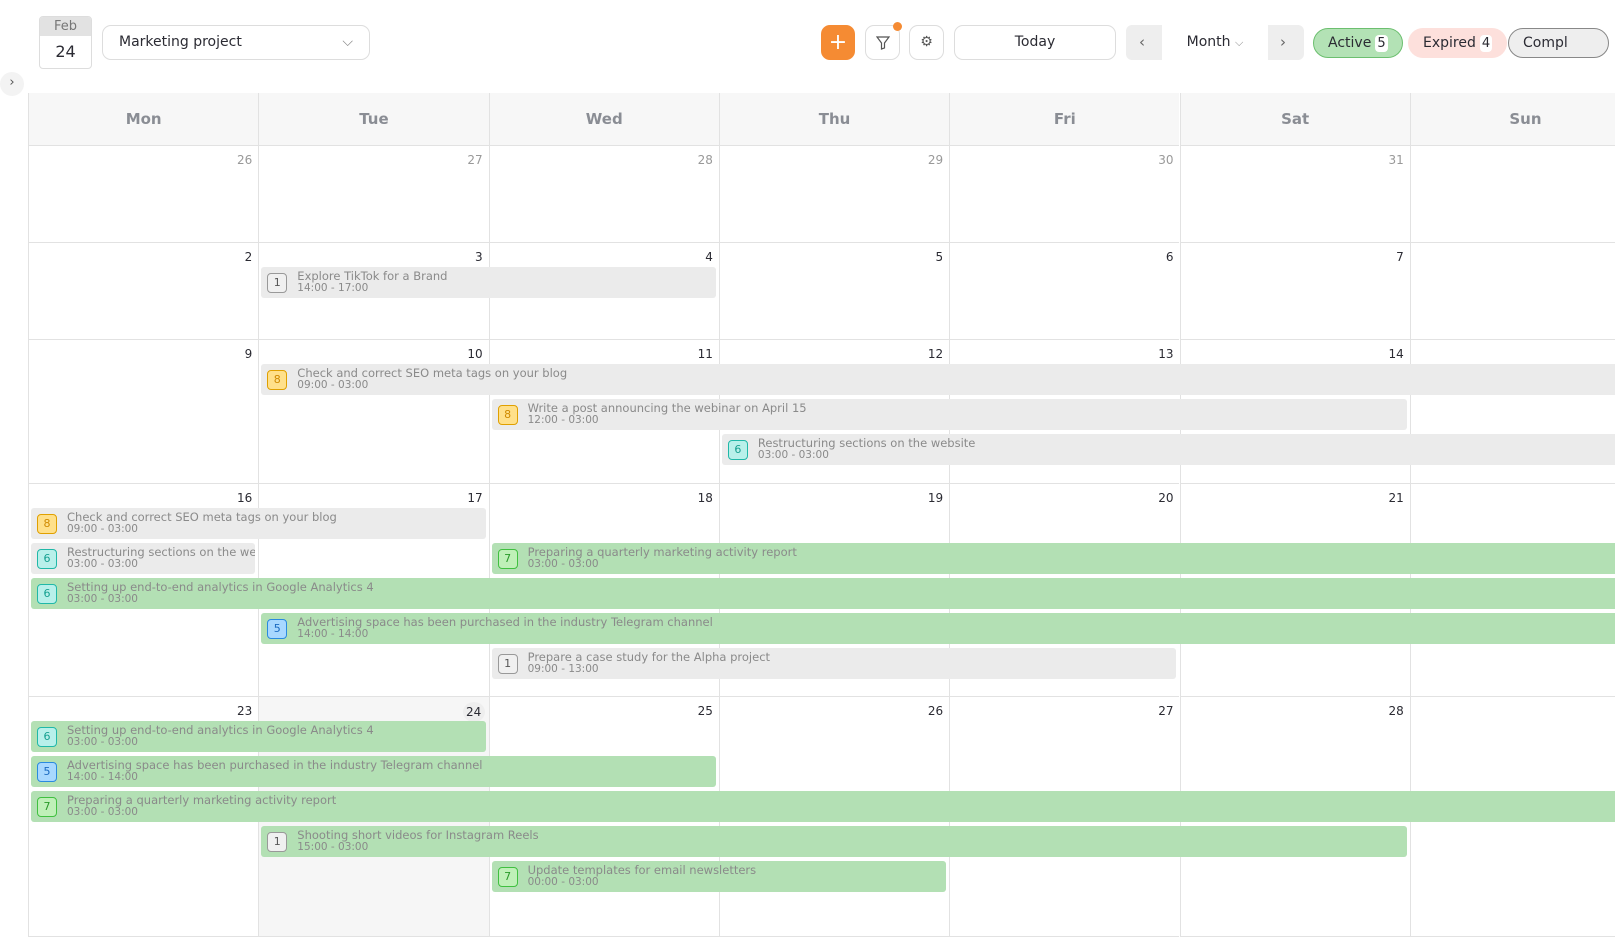 The height and width of the screenshot is (937, 1615). Describe the element at coordinates (245, 711) in the screenshot. I see `day-number: 23` at that location.